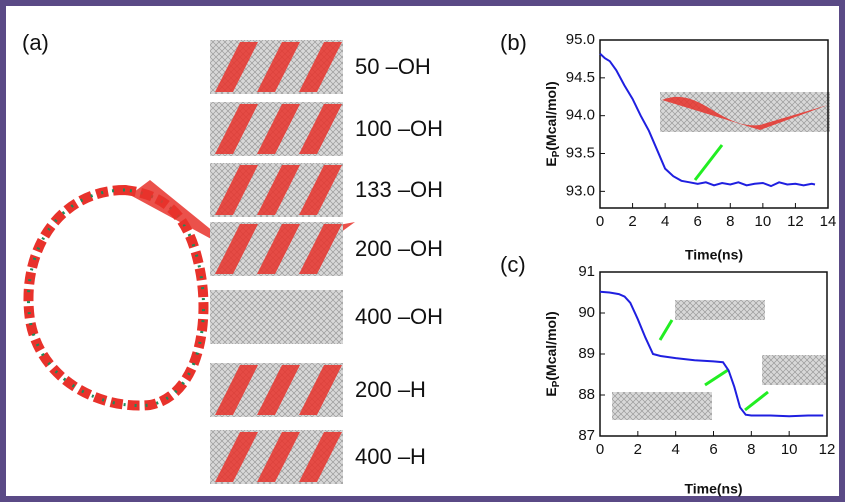 The width and height of the screenshot is (845, 502). What do you see at coordinates (586, 394) in the screenshot?
I see `y-tick-label: 88` at bounding box center [586, 394].